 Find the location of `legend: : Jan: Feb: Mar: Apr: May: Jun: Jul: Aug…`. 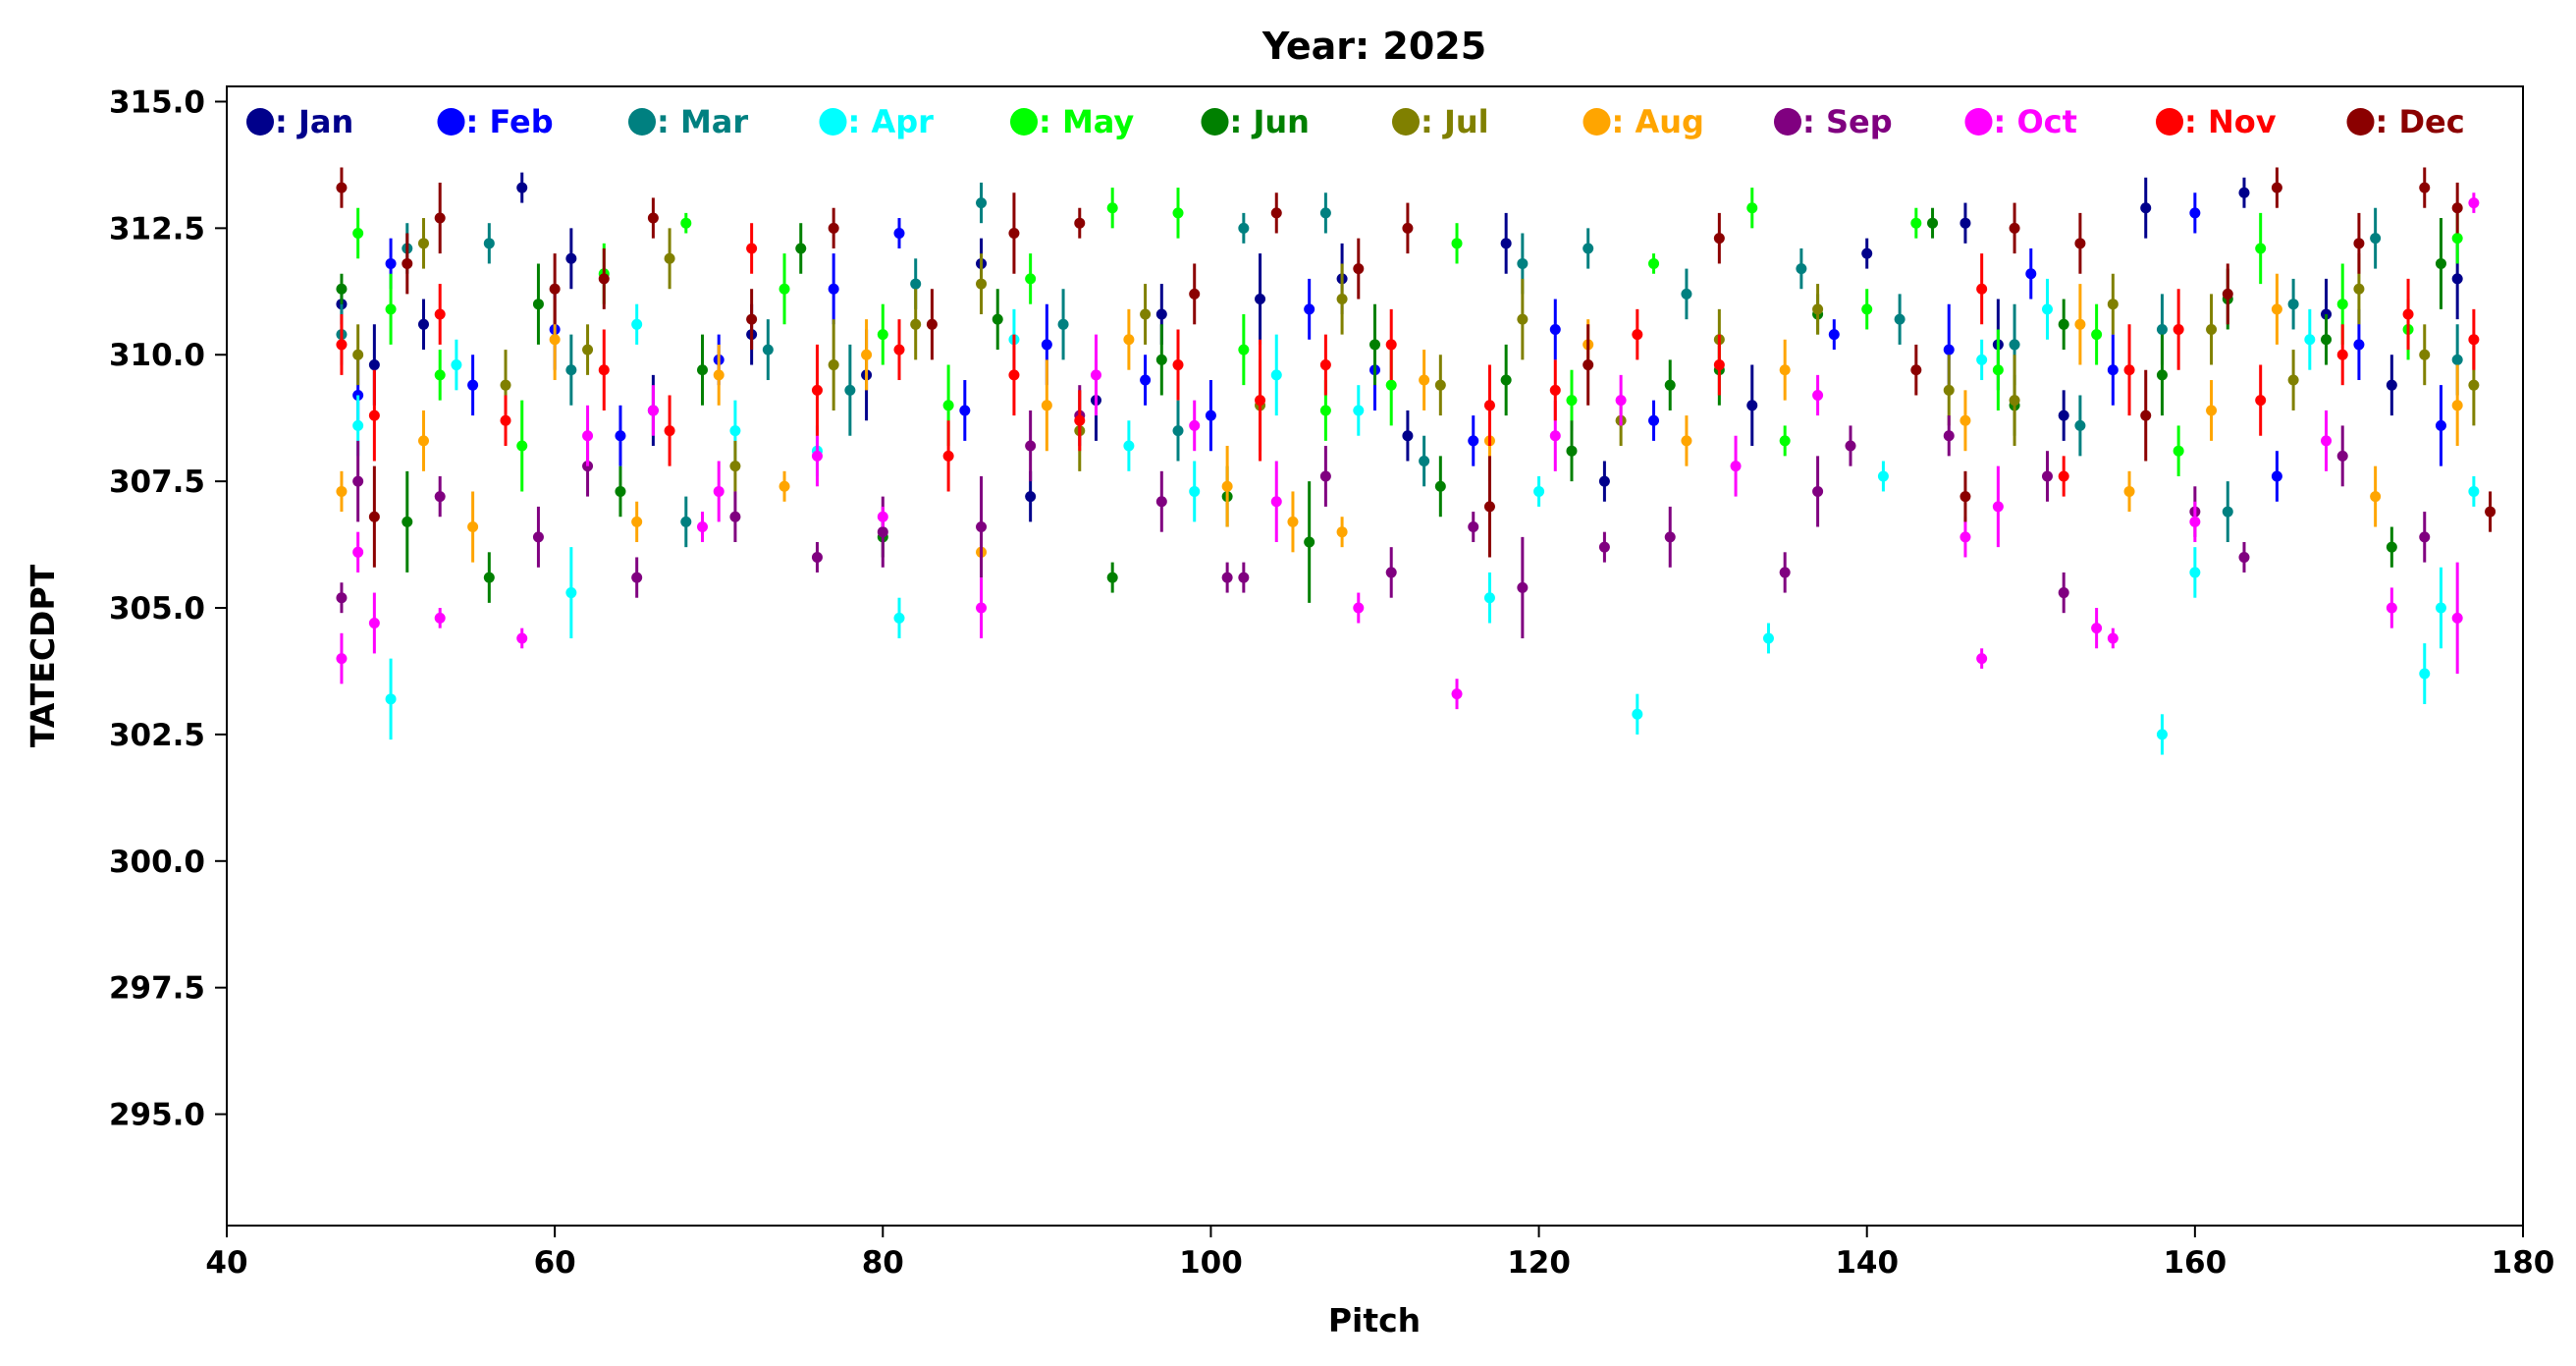

legend: : Jan: Feb: Mar: Apr: May: Jun: Jul: Aug… is located at coordinates (1355, 121).